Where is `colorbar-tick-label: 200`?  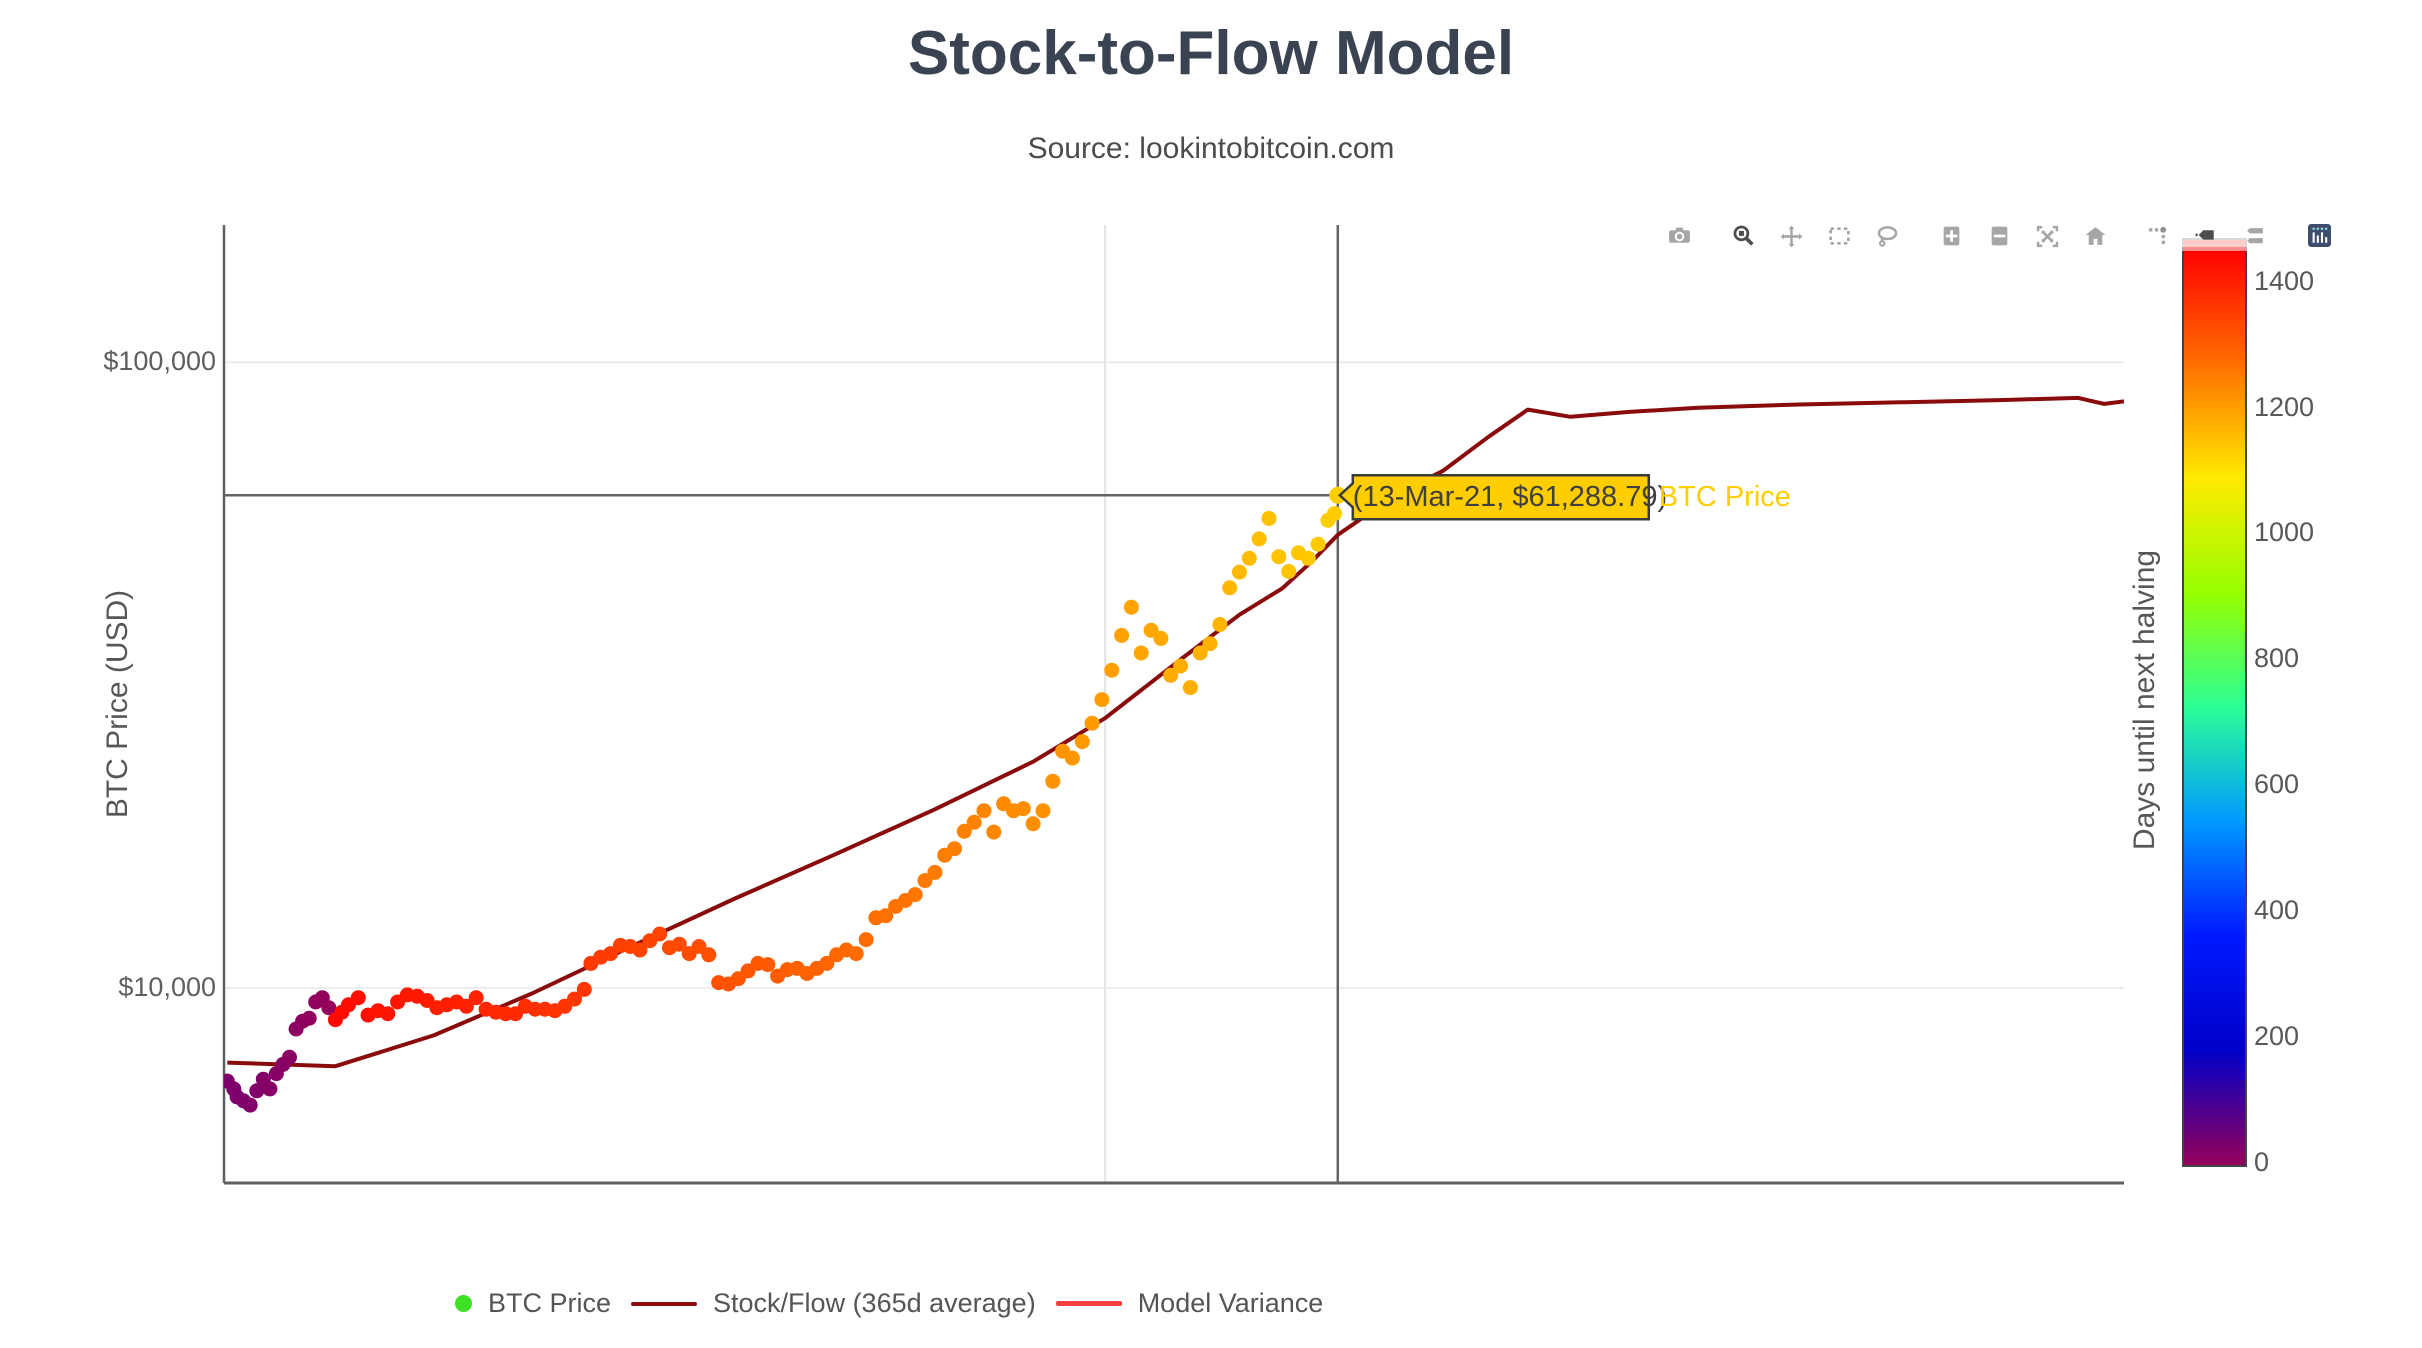 colorbar-tick-label: 200 is located at coordinates (2277, 1036).